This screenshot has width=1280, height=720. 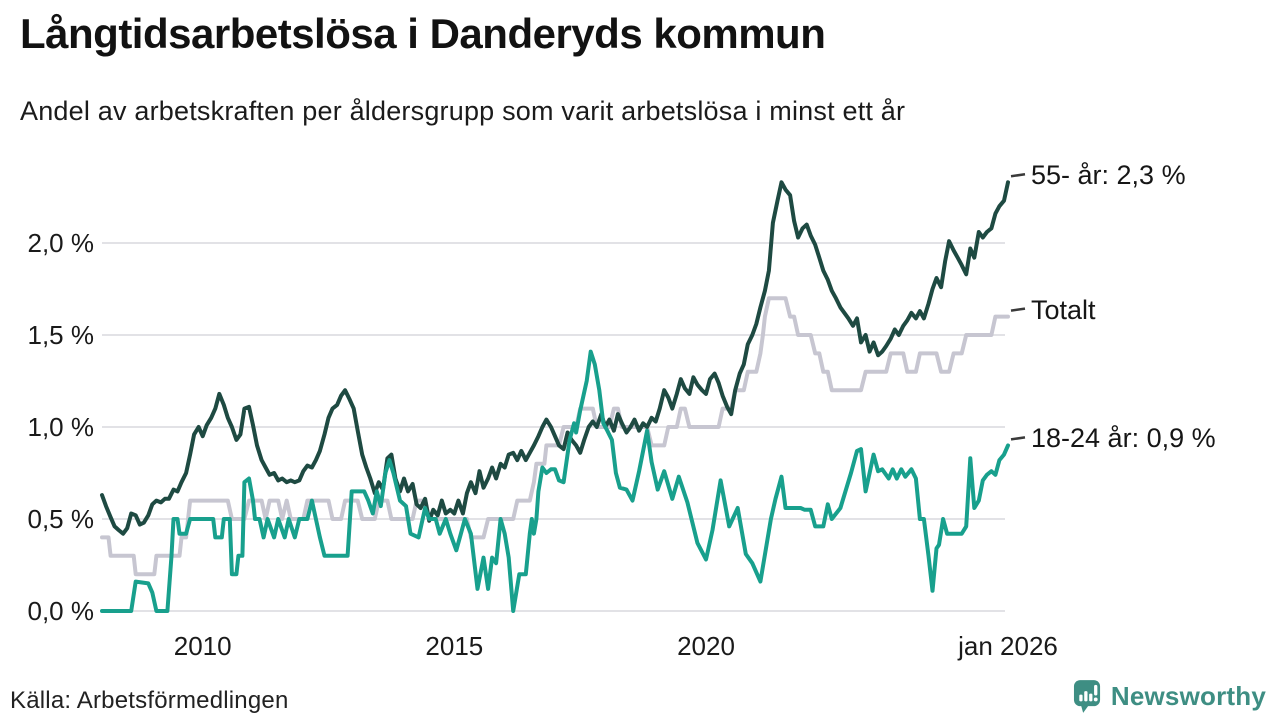 I want to click on y-tick-label: 0,0 %, so click(x=61, y=611).